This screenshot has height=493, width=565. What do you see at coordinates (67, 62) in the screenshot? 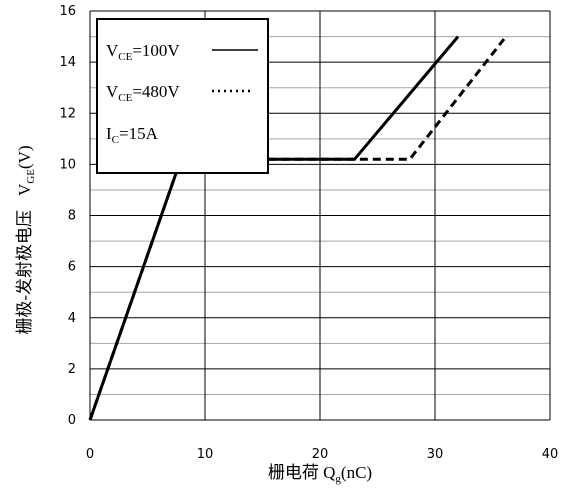
I see `y-tick-label: 14` at bounding box center [67, 62].